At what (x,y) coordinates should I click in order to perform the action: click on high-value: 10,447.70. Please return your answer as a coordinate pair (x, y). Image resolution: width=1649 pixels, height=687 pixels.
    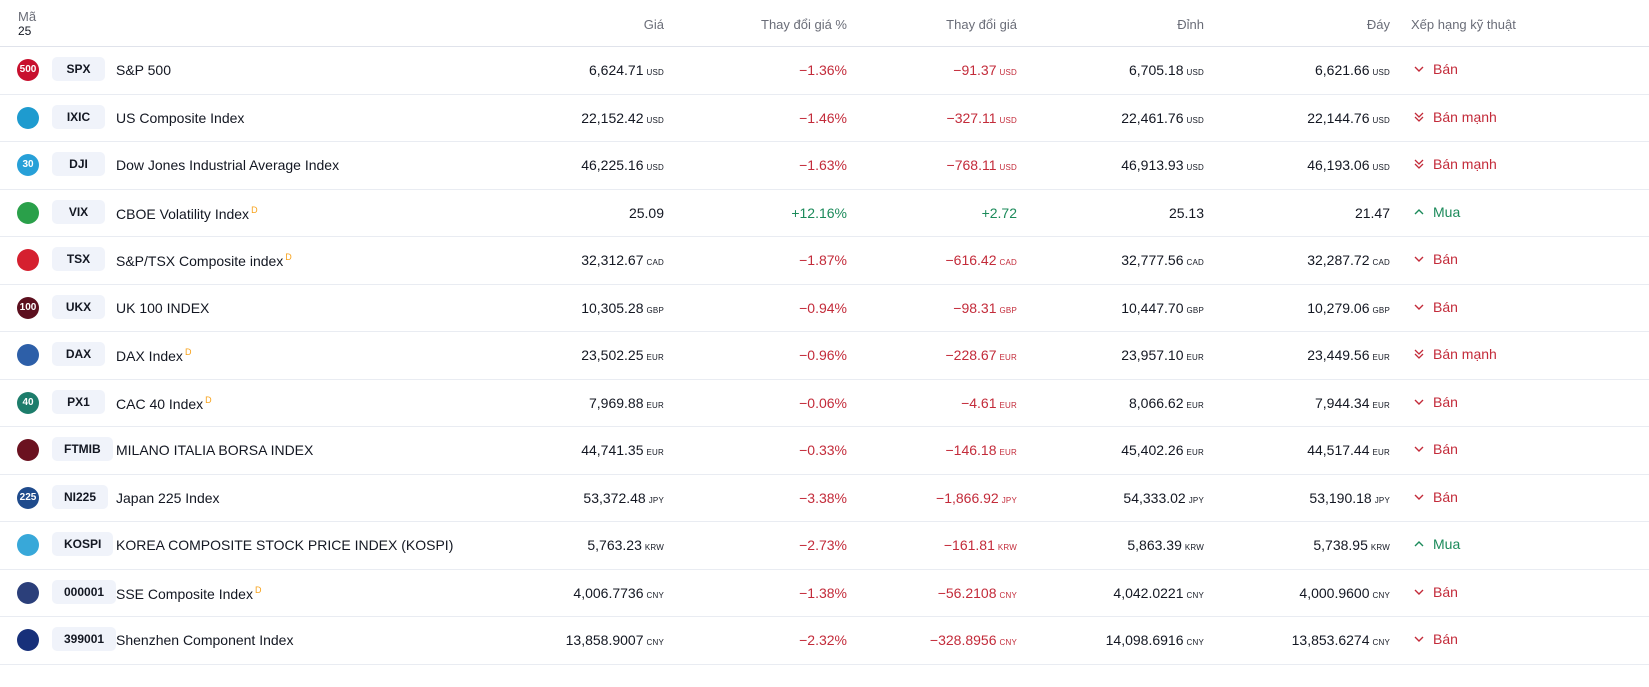
    Looking at the image, I should click on (1152, 307).